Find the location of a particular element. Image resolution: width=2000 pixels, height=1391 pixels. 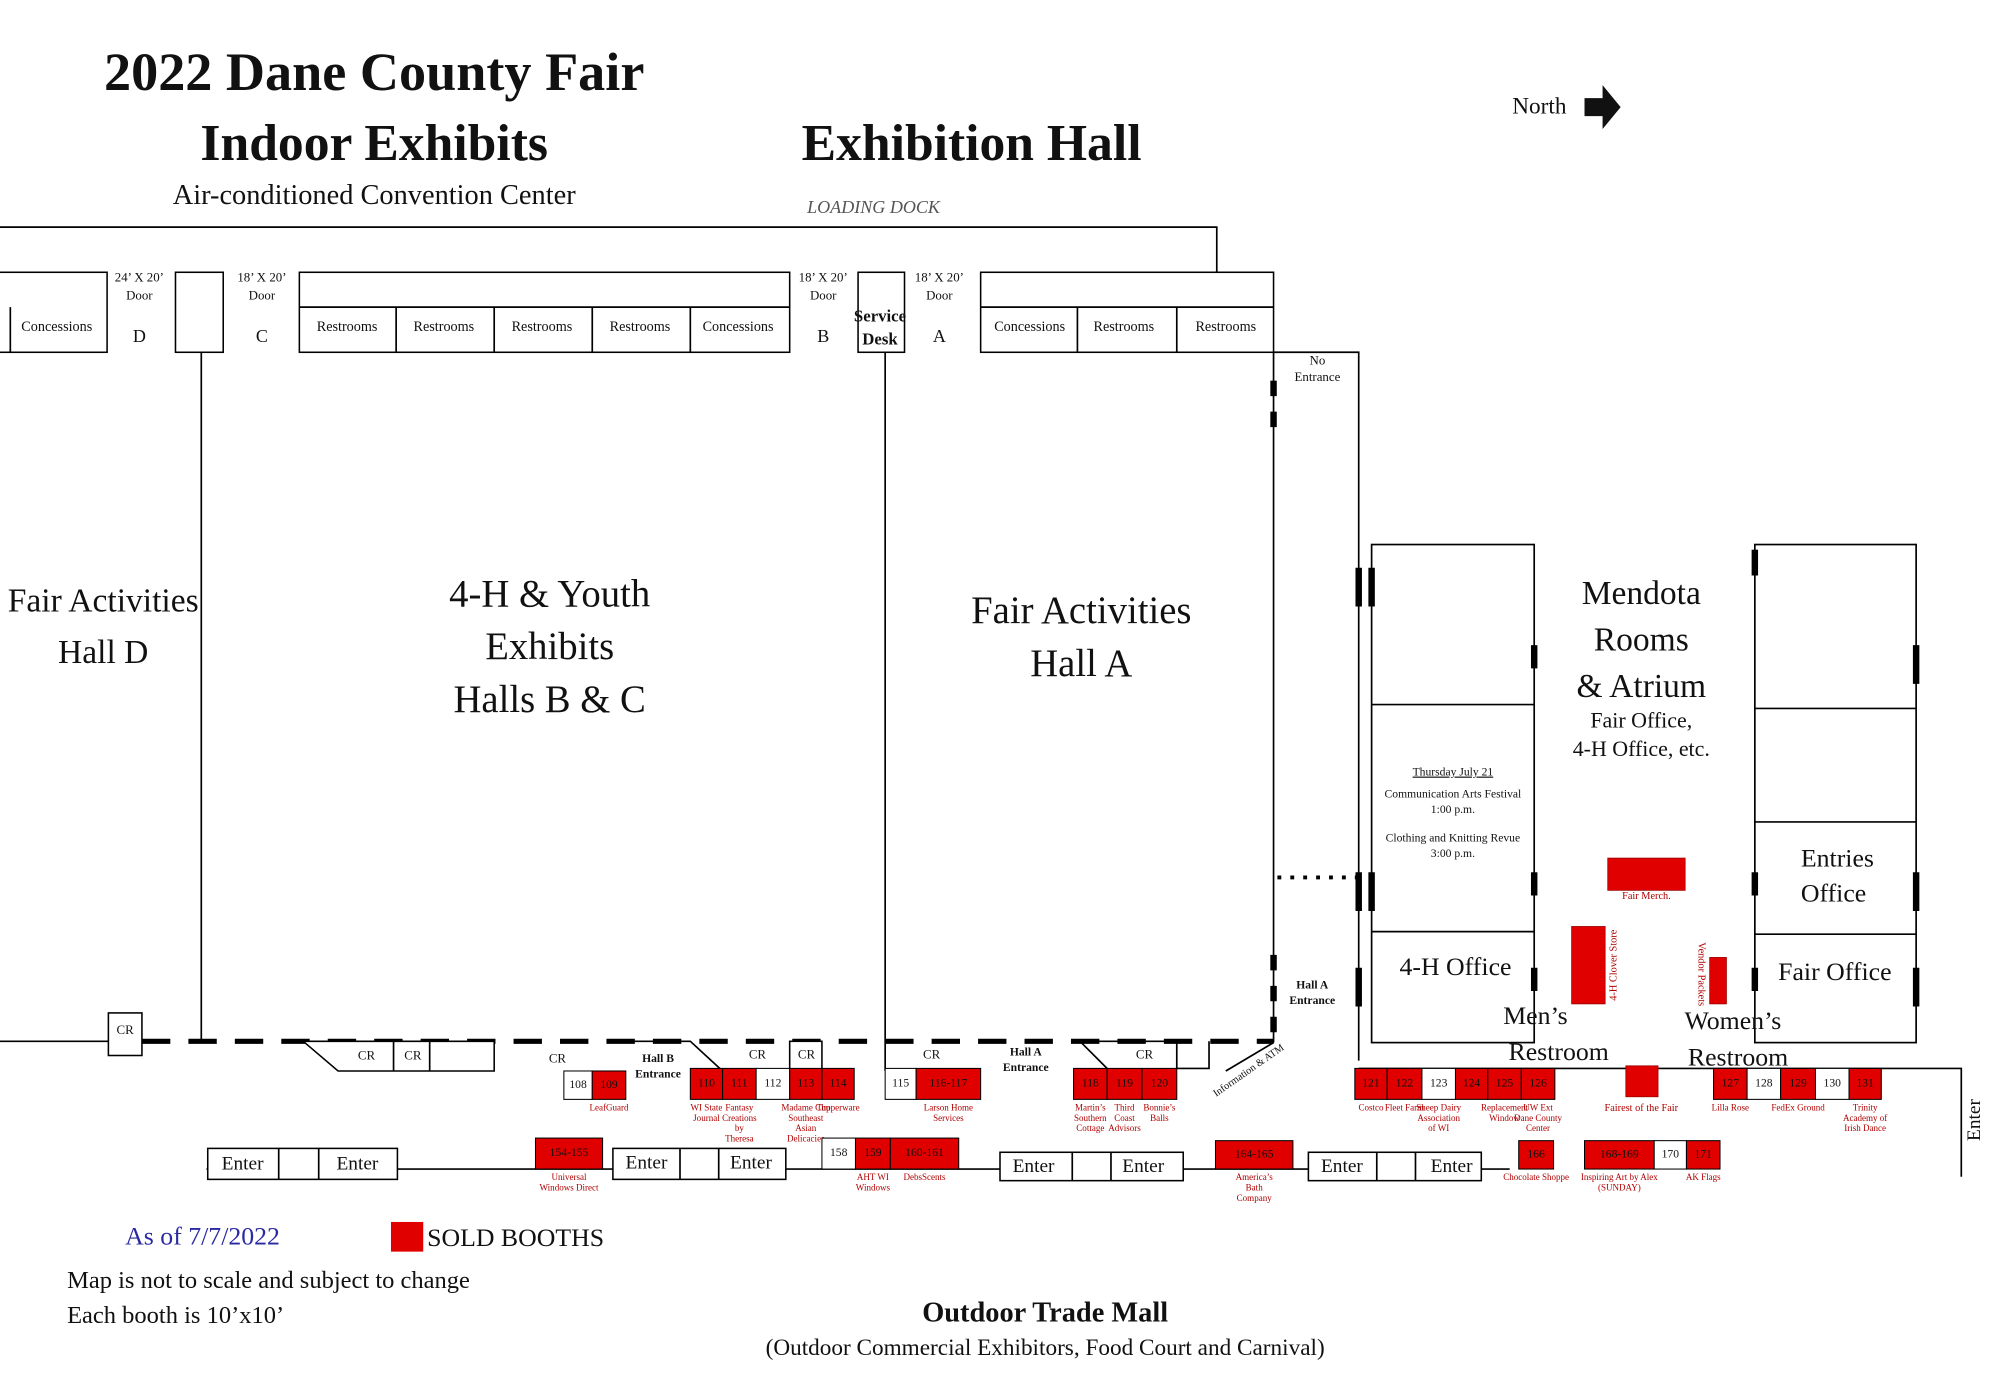

booth-number: 119 is located at coordinates (1124, 1083).